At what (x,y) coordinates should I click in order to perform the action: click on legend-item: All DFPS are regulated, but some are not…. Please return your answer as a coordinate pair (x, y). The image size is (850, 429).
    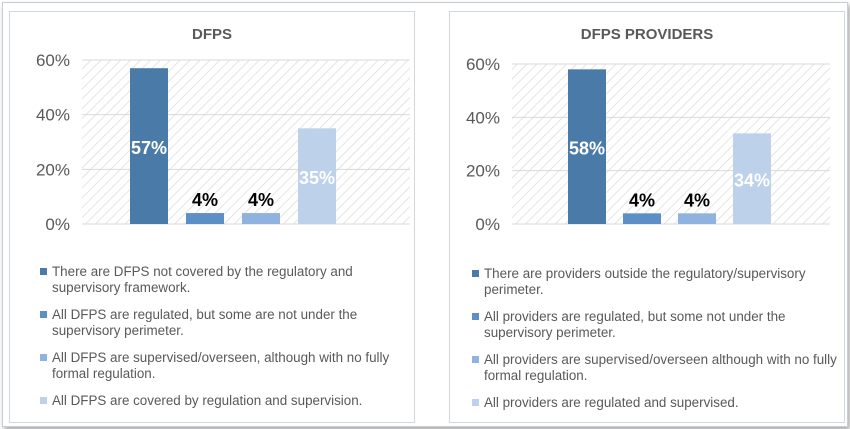
    Looking at the image, I should click on (222, 323).